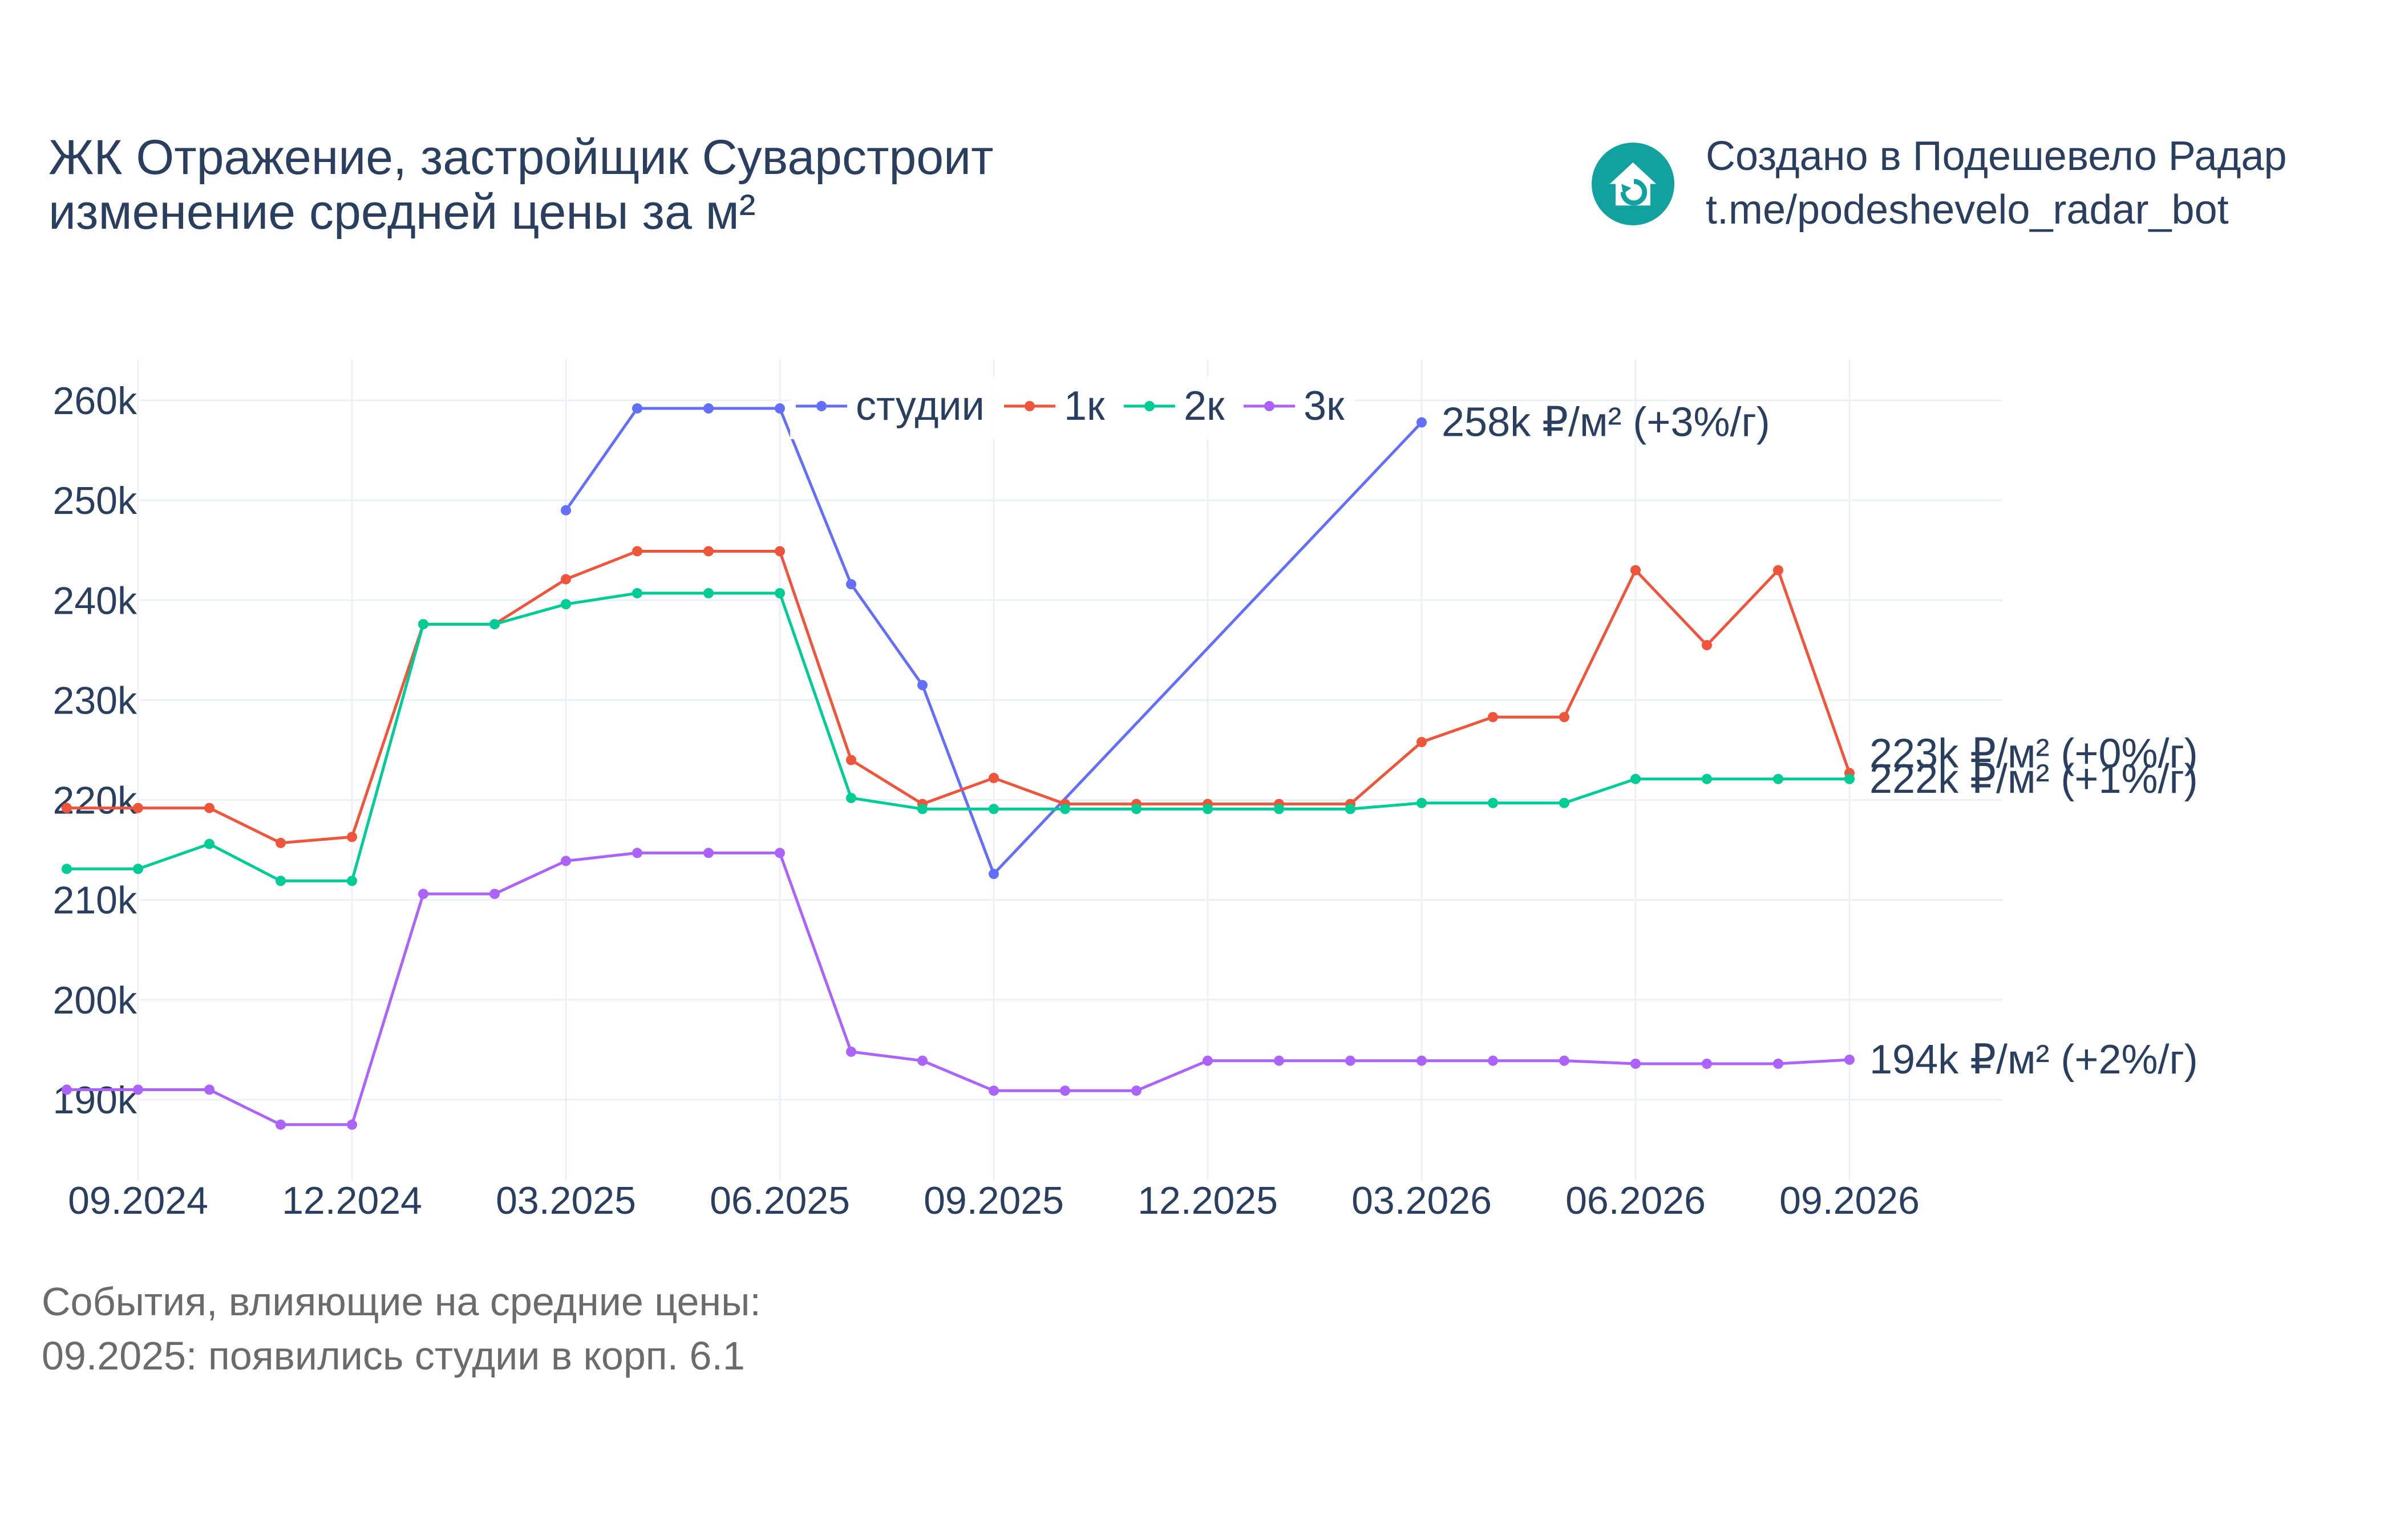 Image resolution: width=2396 pixels, height=1540 pixels. I want to click on chart-title-line2: изменение средней цены за м², so click(402, 213).